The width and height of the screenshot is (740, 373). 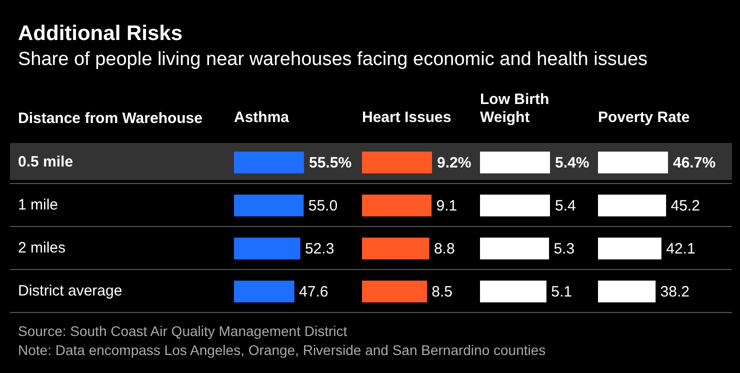 What do you see at coordinates (442, 292) in the screenshot?
I see `data-label: 8.5` at bounding box center [442, 292].